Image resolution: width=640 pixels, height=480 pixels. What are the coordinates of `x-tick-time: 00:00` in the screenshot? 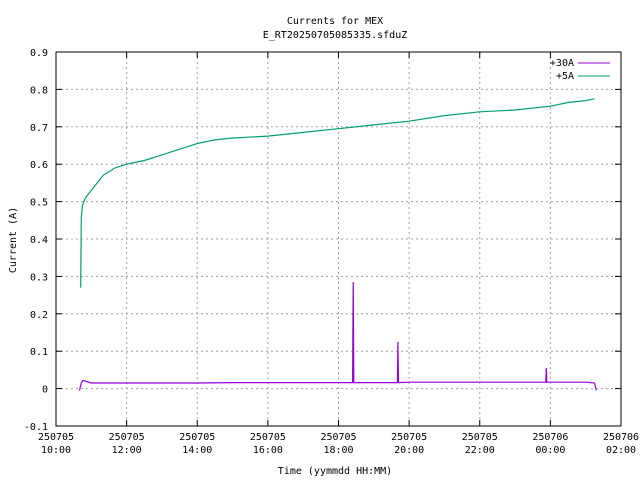 It's located at (550, 450).